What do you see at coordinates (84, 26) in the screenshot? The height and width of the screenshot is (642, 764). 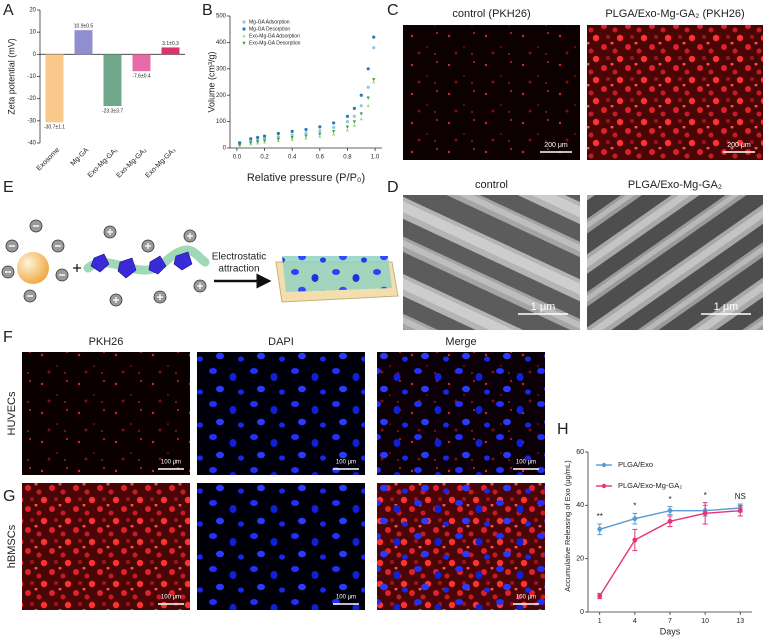 I see `value-label: 10.9±0.5` at bounding box center [84, 26].